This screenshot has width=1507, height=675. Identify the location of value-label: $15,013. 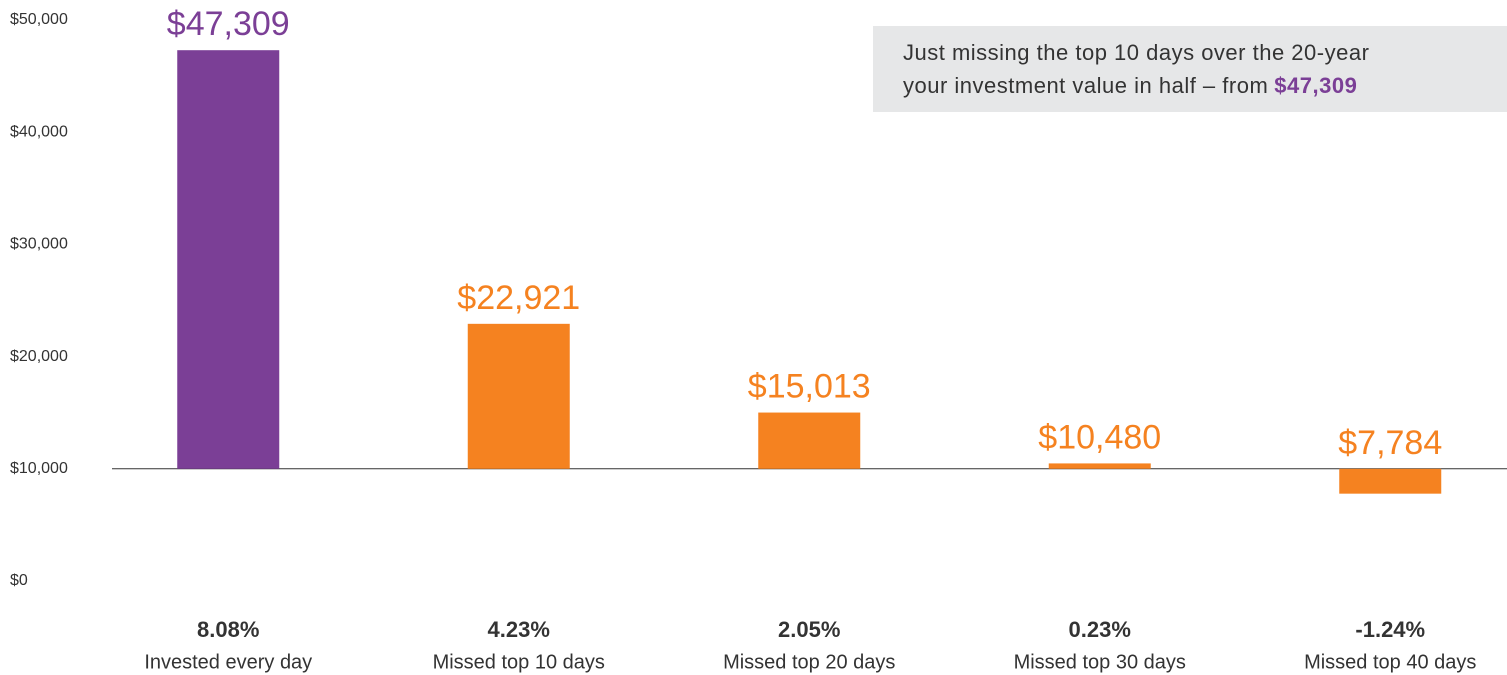
(809, 387).